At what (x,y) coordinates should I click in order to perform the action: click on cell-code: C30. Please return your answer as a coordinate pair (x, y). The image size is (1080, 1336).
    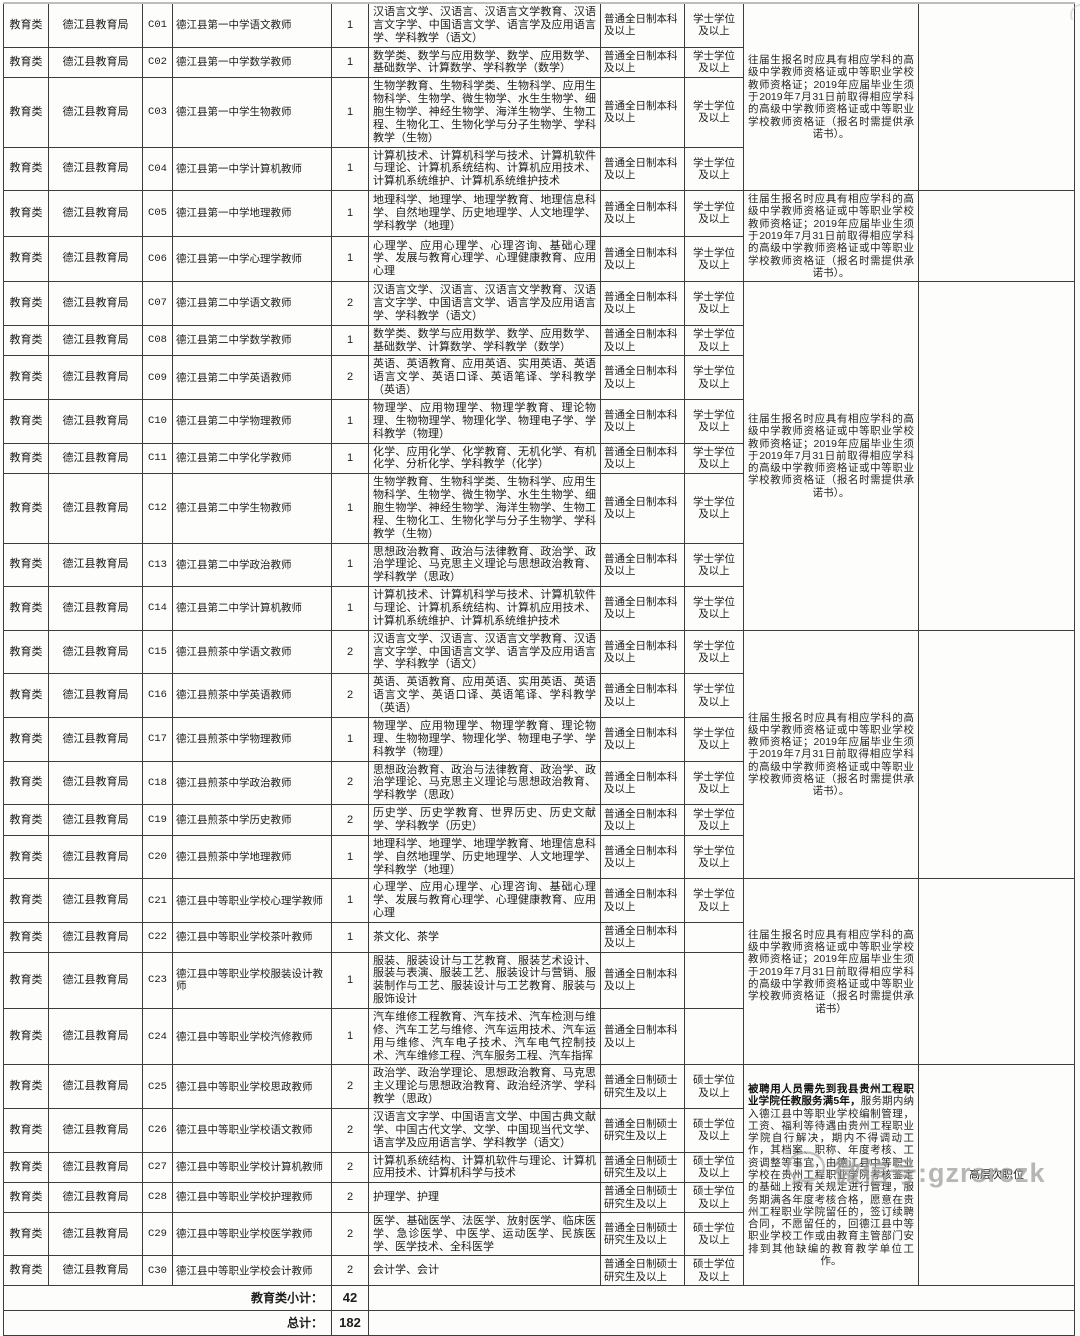
    Looking at the image, I should click on (157, 1270).